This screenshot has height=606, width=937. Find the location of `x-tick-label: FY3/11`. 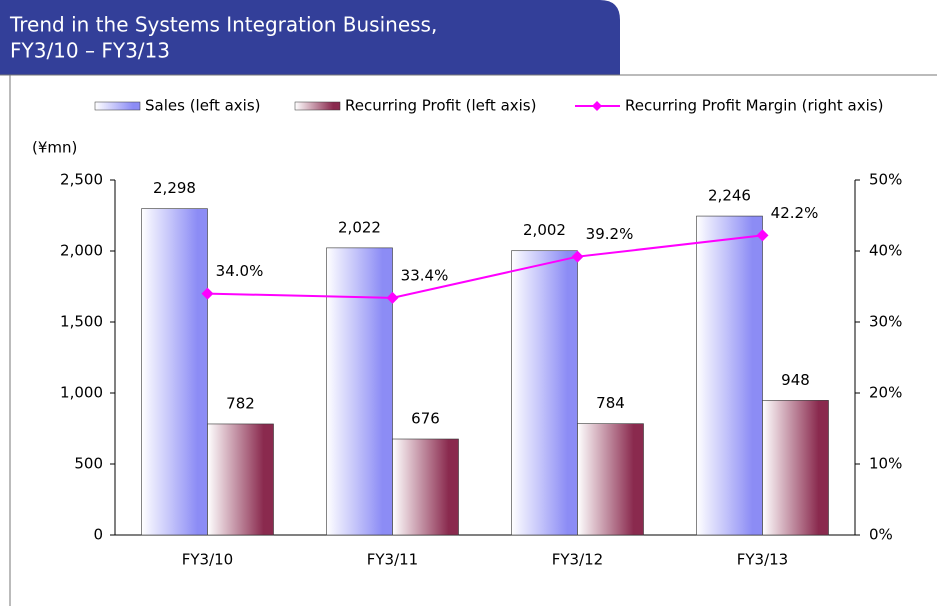

x-tick-label: FY3/11 is located at coordinates (392, 560).